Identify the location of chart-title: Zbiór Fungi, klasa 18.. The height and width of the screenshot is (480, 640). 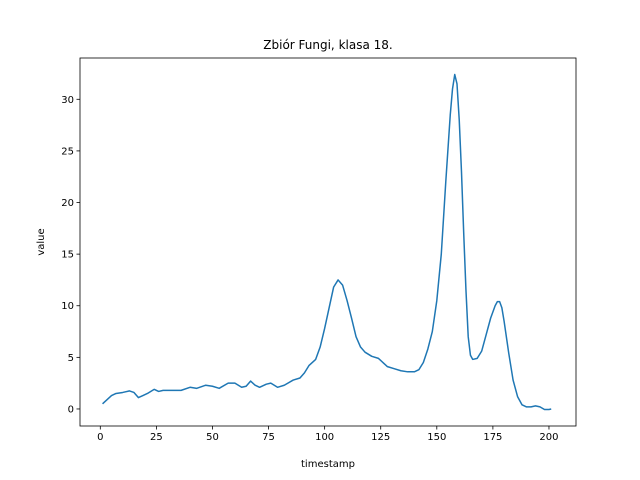
(327, 45).